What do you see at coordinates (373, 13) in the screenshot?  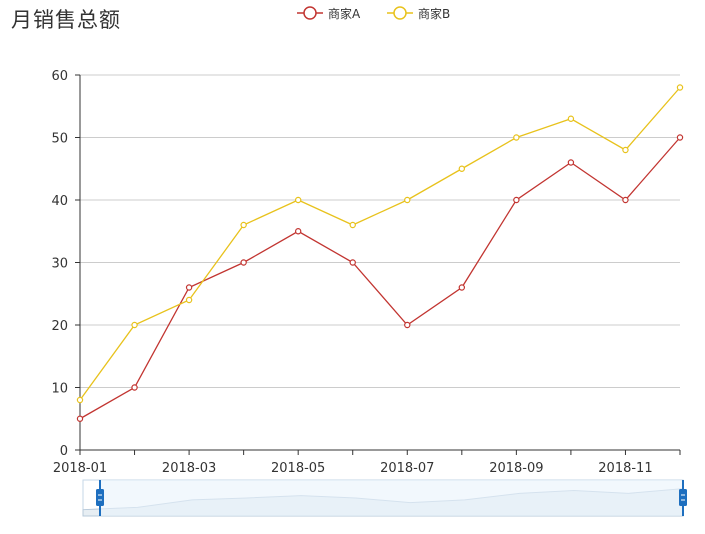 I see `legend: 商家A 商家B` at bounding box center [373, 13].